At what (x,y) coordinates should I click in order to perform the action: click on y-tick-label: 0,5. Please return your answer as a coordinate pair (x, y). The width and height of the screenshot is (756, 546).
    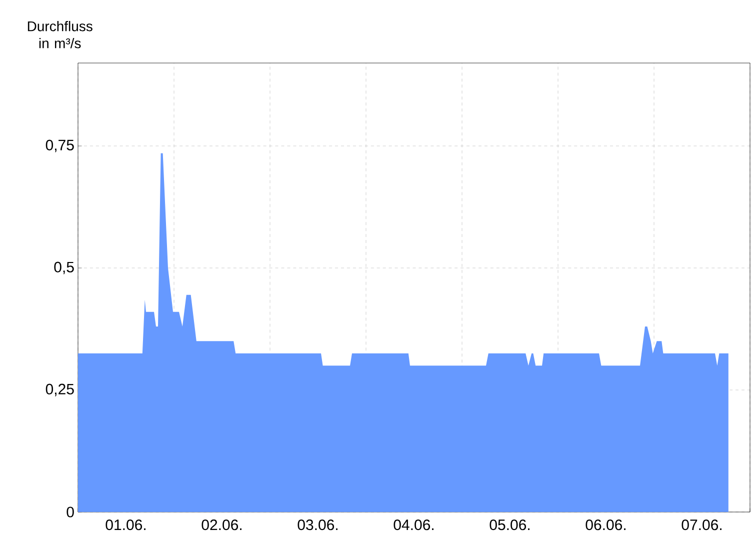
    Looking at the image, I should click on (64, 268).